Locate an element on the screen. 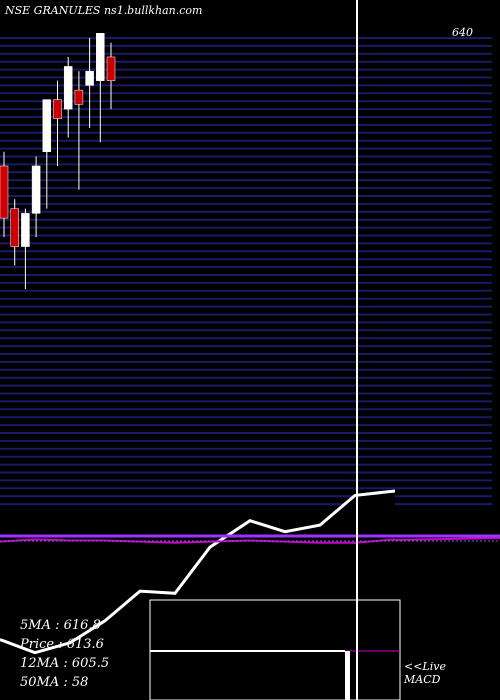 The image size is (500, 700). macd-box-bar is located at coordinates (347, 675).